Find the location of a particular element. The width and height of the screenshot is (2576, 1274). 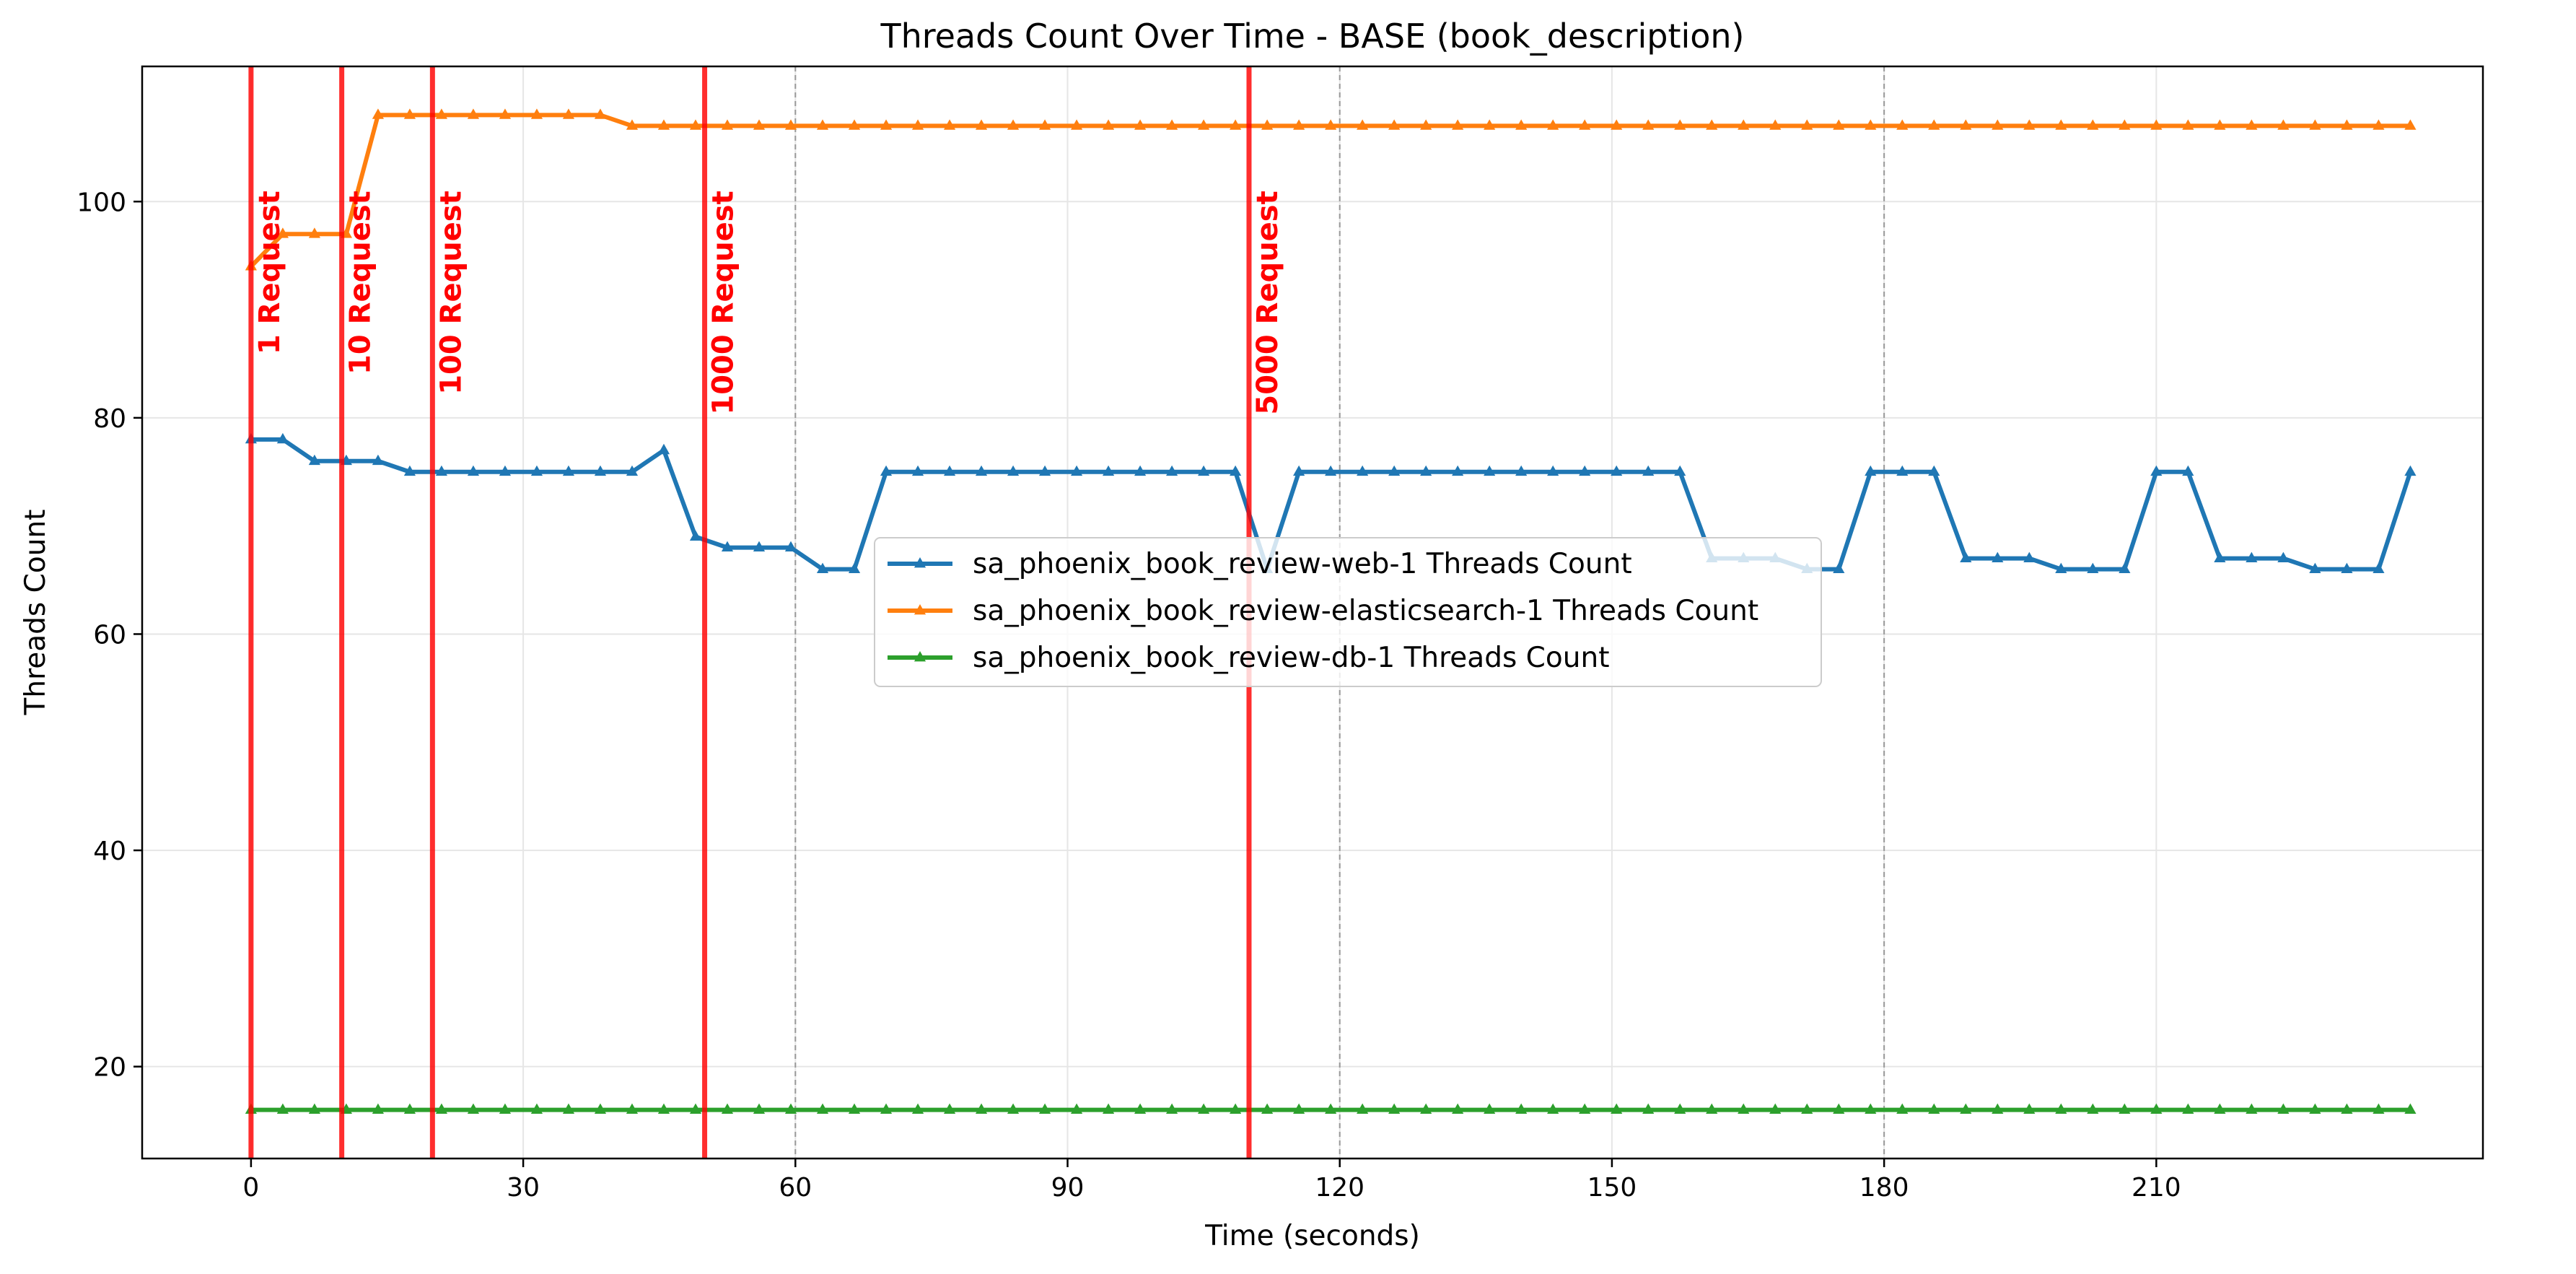

legend-box is located at coordinates (1348, 612).